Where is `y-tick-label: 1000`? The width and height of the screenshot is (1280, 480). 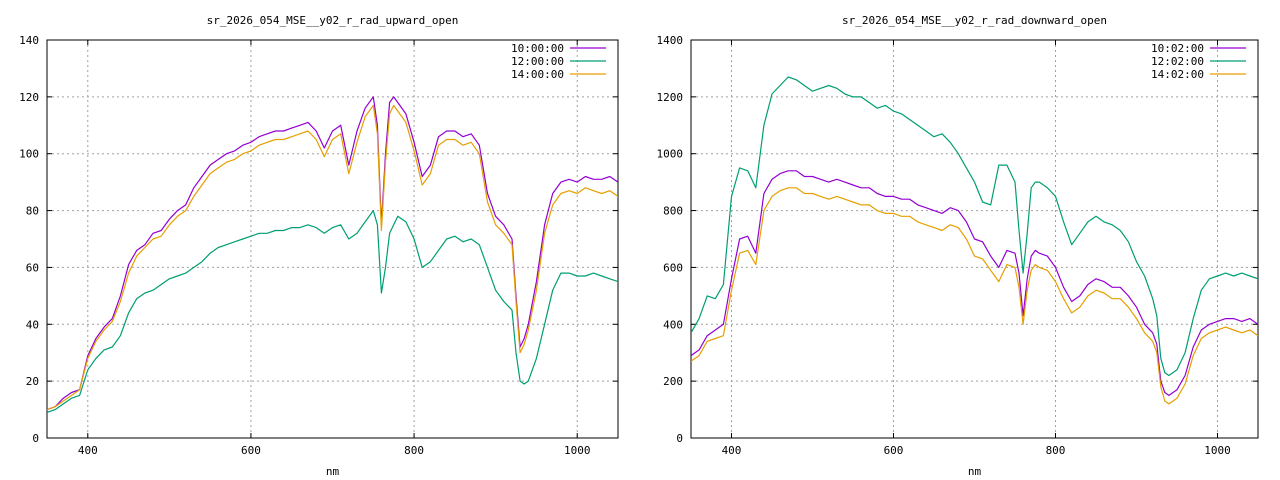
y-tick-label: 1000 is located at coordinates (670, 154).